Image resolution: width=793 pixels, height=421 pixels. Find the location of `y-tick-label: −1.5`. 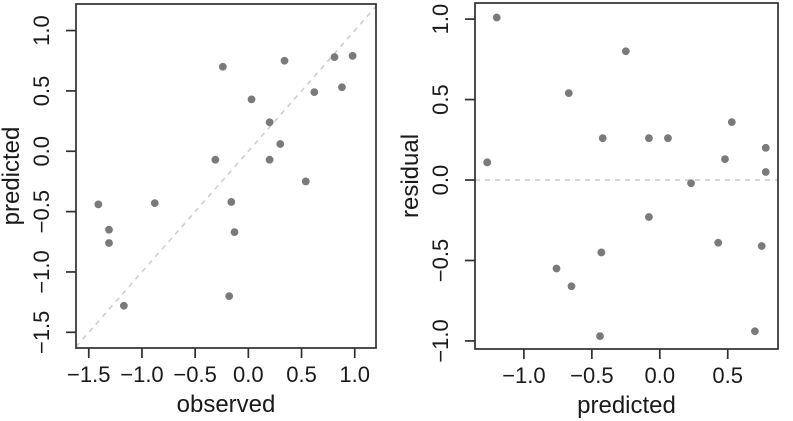

y-tick-label: −1.5 is located at coordinates (41, 332).